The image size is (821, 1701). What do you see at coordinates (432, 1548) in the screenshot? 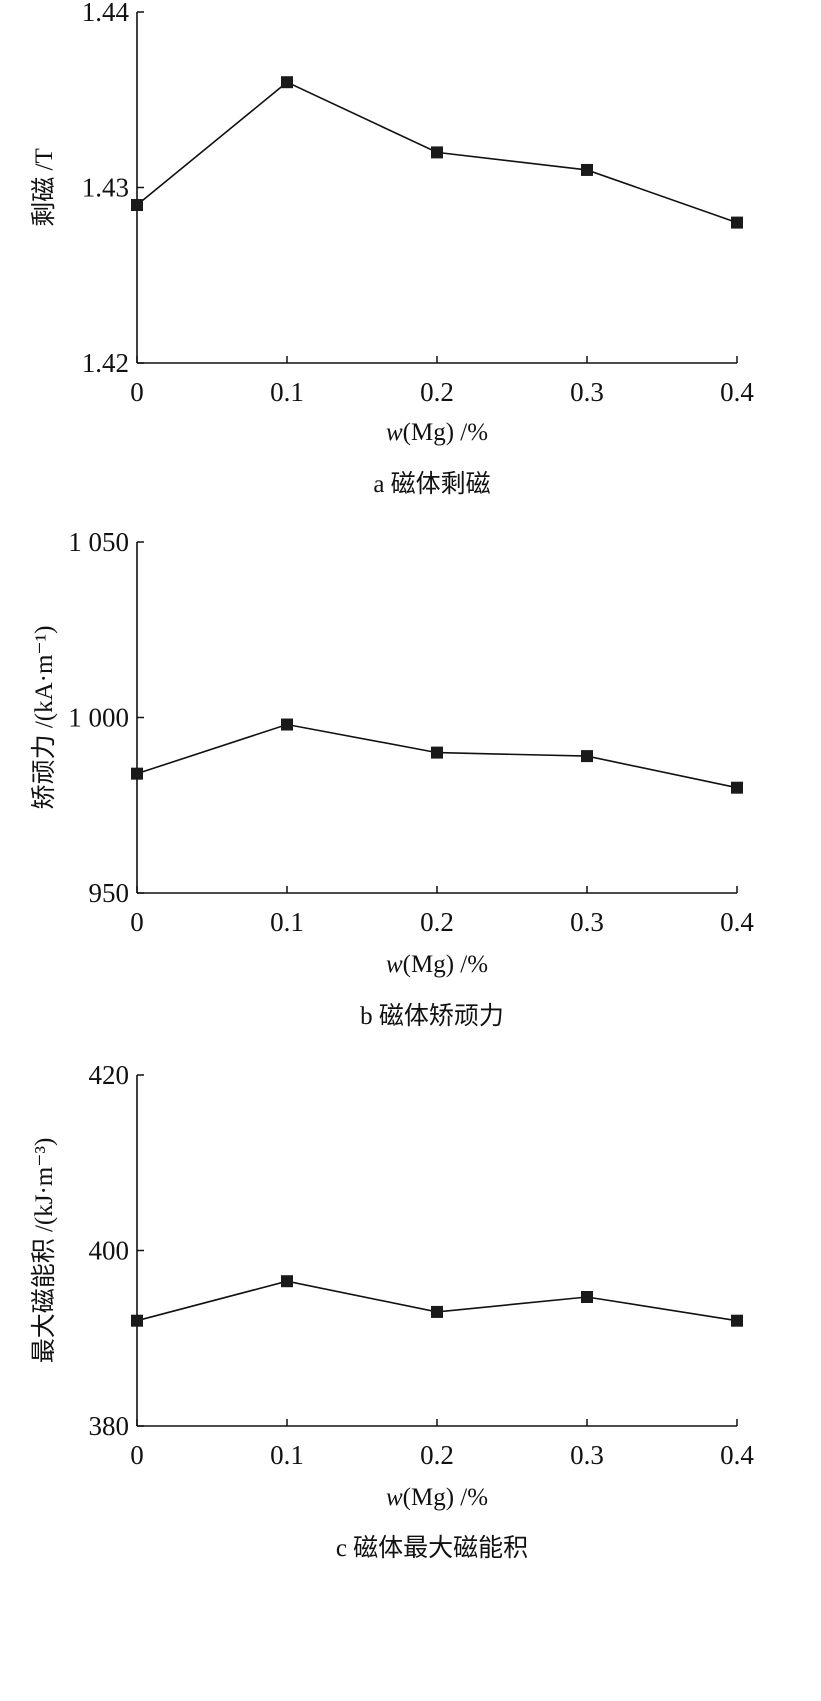
I see `subplot-caption: c 磁体最大磁能积` at bounding box center [432, 1548].